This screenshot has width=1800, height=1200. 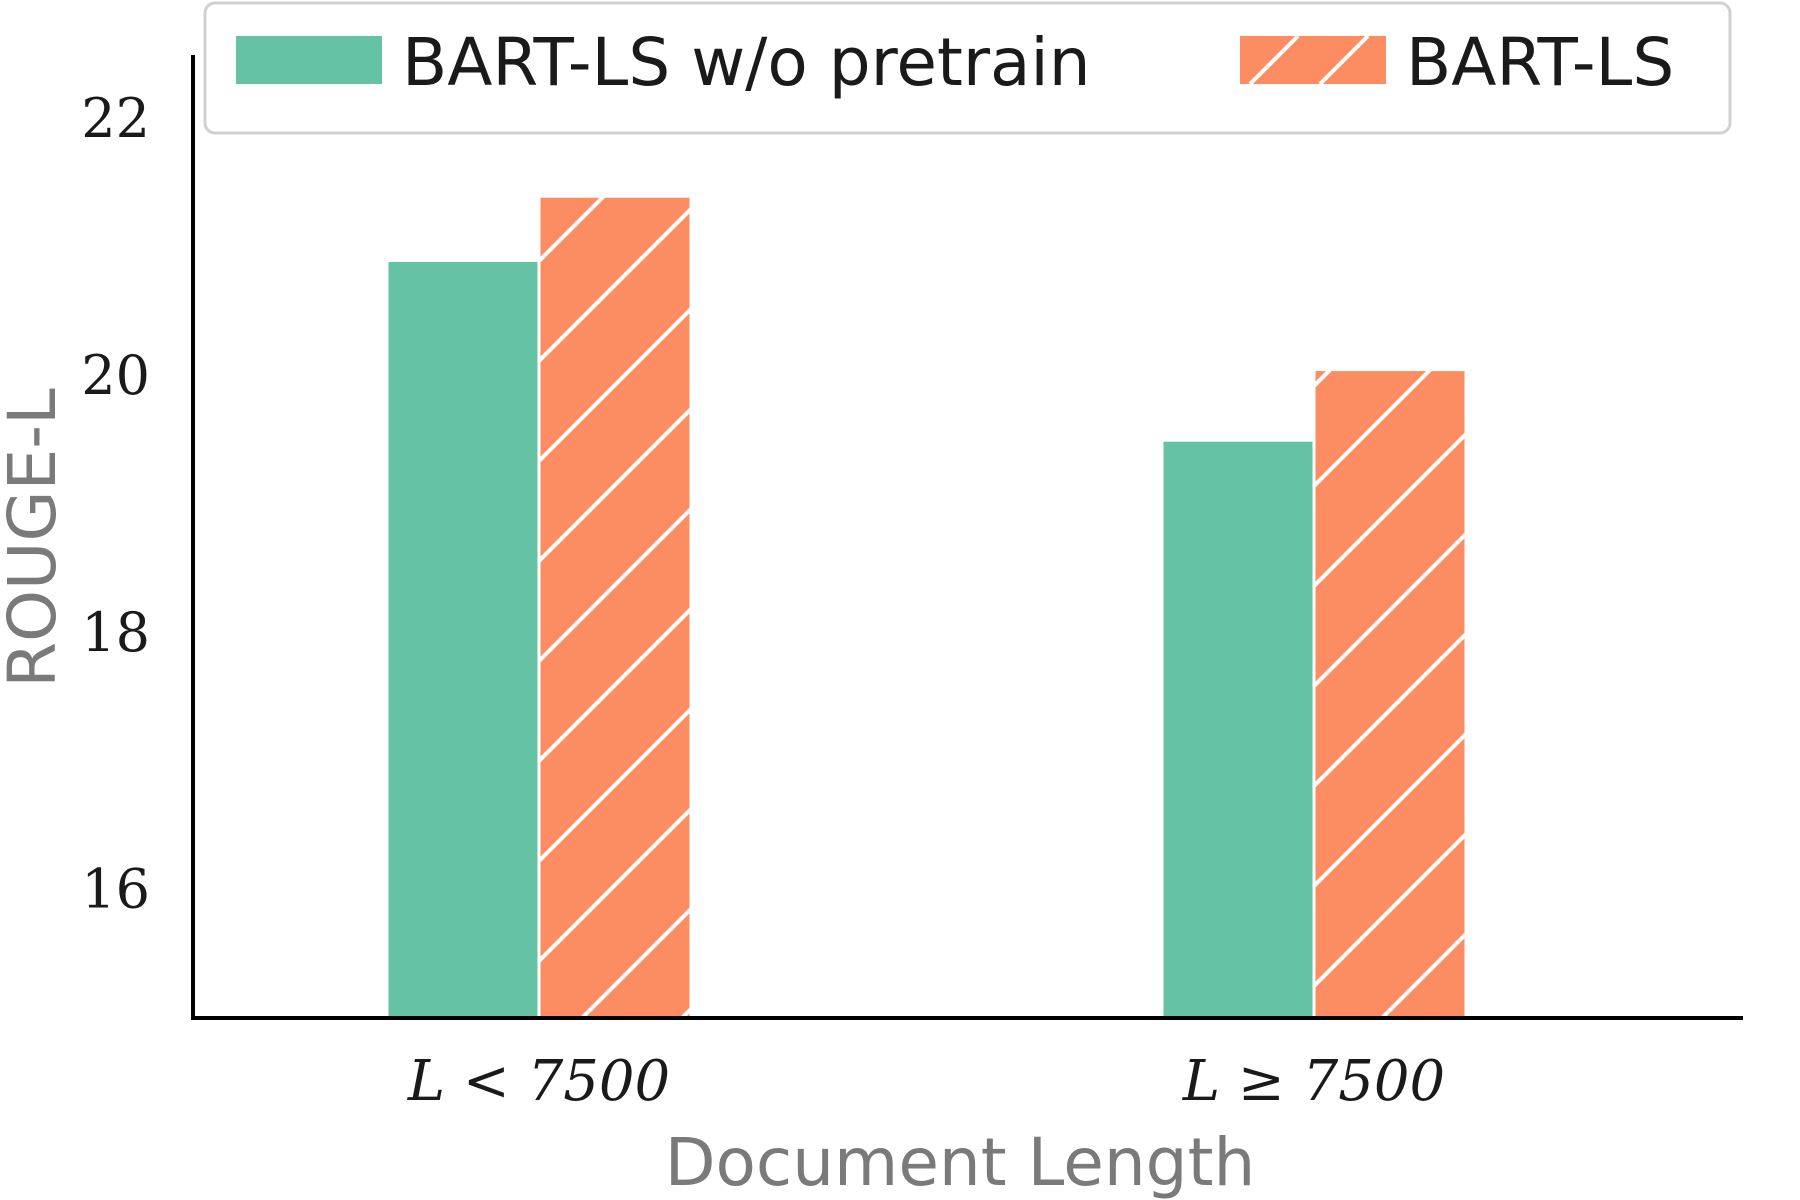 What do you see at coordinates (926, 1081) in the screenshot?
I see `x-ticks: L < 7500 L ≥ 7500` at bounding box center [926, 1081].